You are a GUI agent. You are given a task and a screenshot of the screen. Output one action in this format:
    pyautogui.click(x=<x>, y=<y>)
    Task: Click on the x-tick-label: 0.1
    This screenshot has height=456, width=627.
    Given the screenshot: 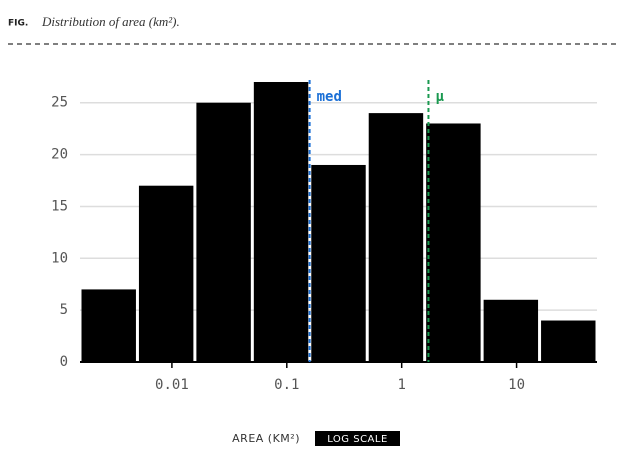 What is the action you would take?
    pyautogui.click(x=286, y=385)
    